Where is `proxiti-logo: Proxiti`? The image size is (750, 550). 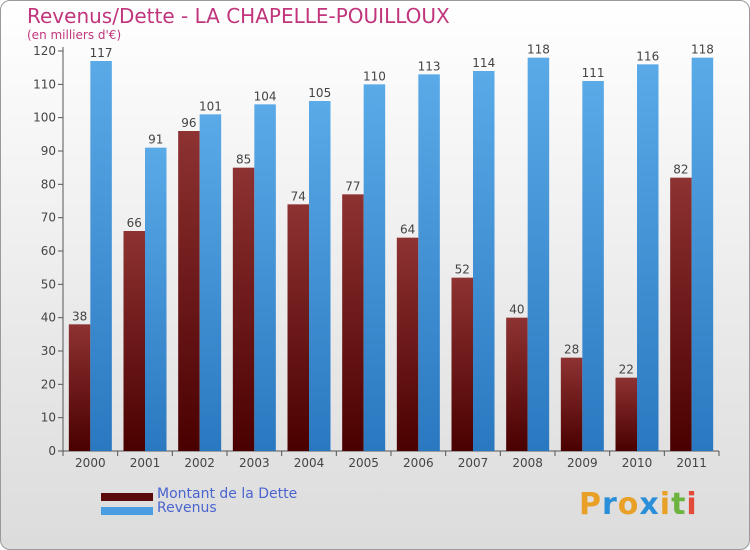 proxiti-logo: Proxiti is located at coordinates (638, 504).